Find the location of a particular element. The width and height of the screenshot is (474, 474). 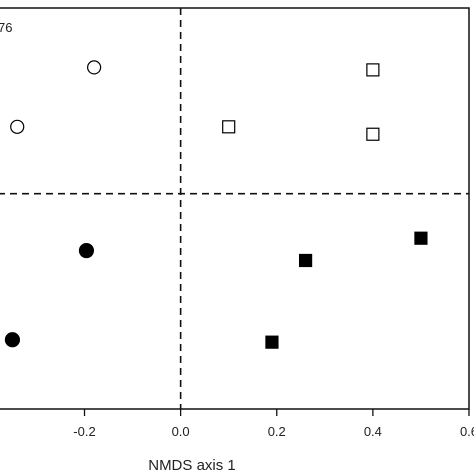

x-tick-label: -0.2 is located at coordinates (84, 431).